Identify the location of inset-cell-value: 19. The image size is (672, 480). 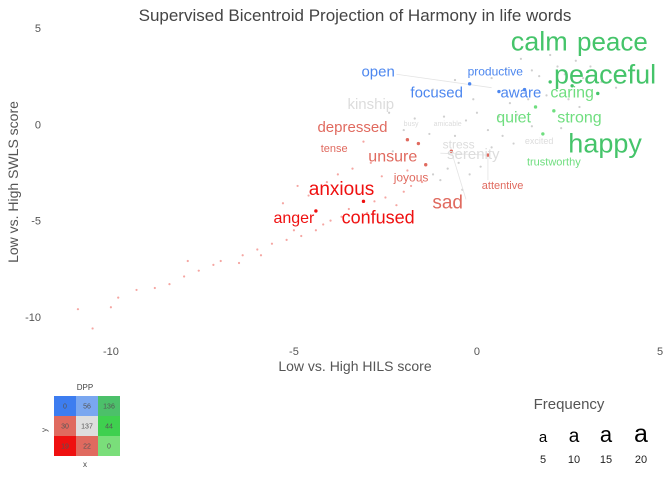
(65, 447).